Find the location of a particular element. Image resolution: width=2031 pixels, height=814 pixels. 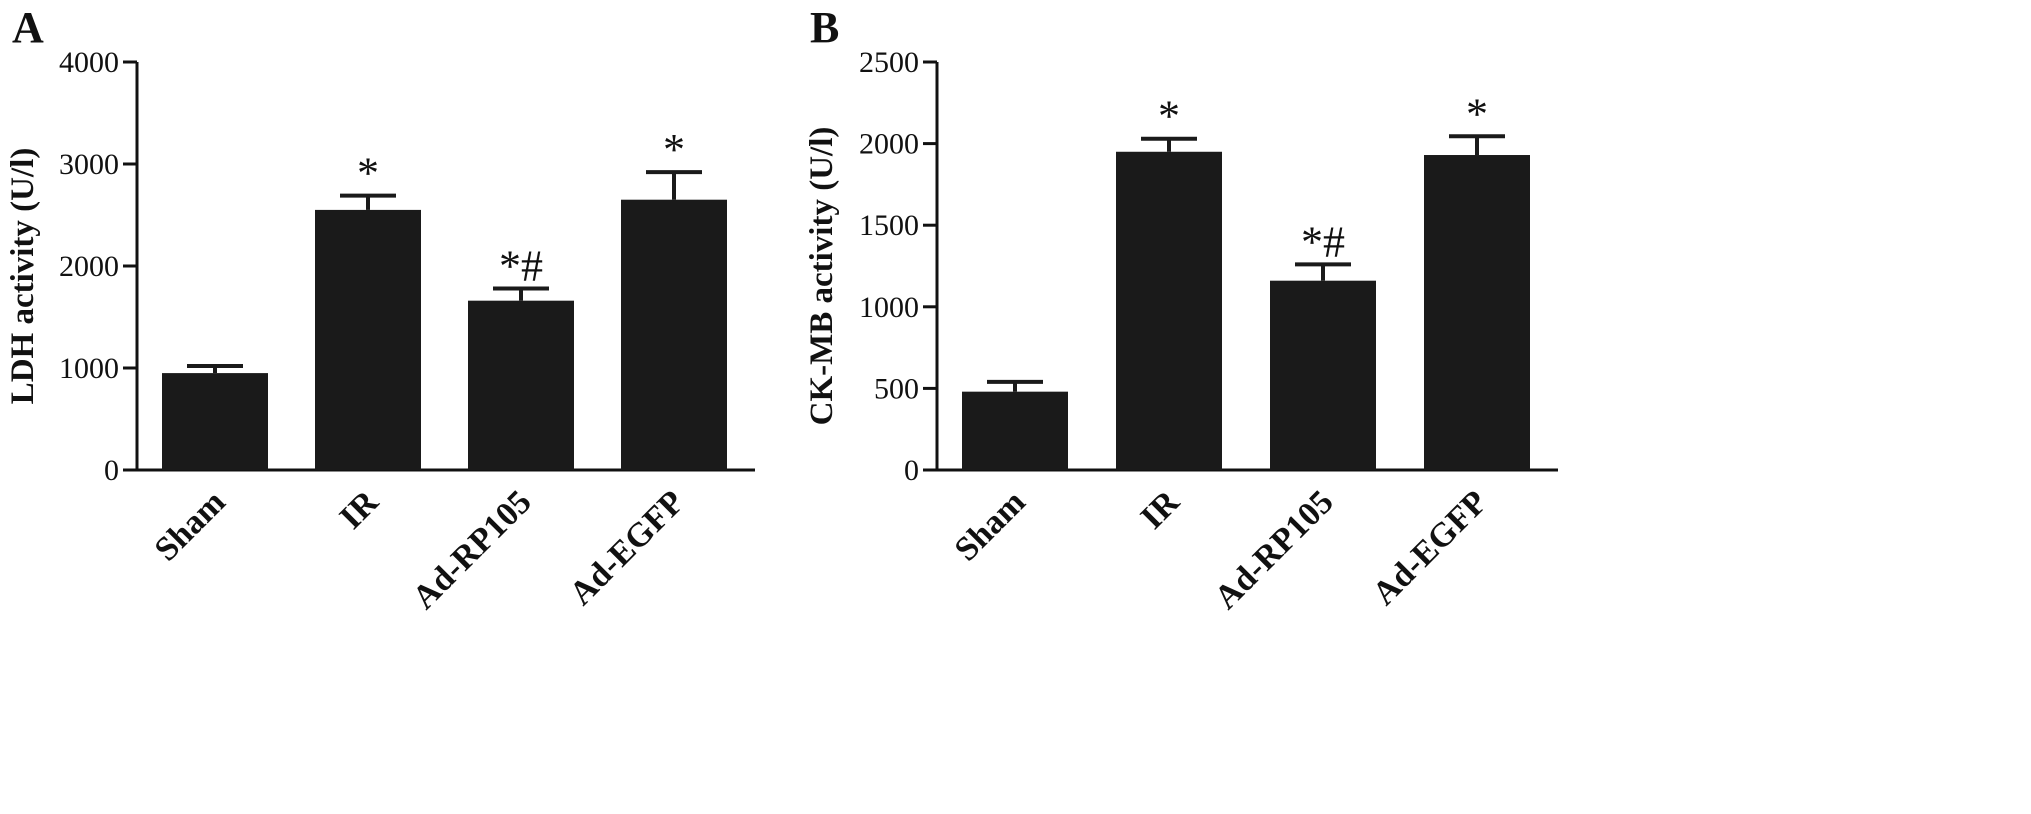

panel-letter: A is located at coordinates (28, 27).